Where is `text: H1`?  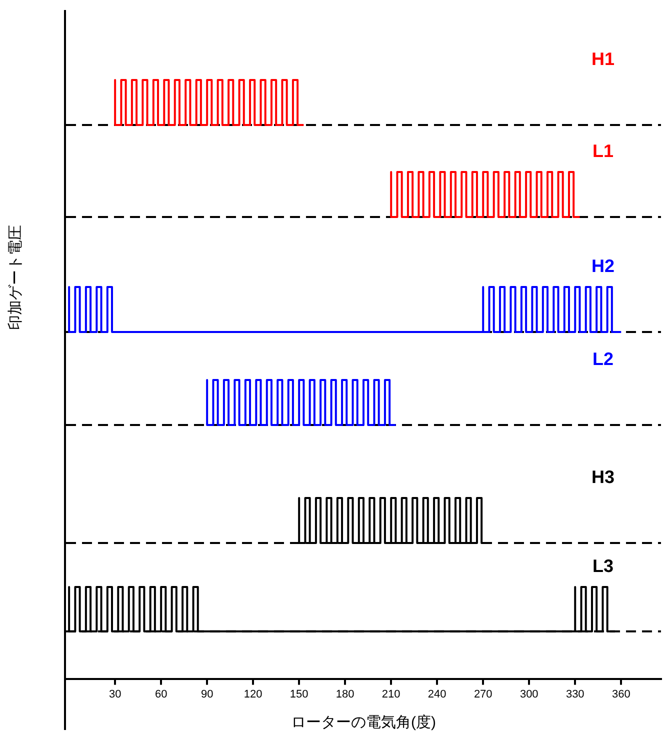 text: H1 is located at coordinates (603, 58).